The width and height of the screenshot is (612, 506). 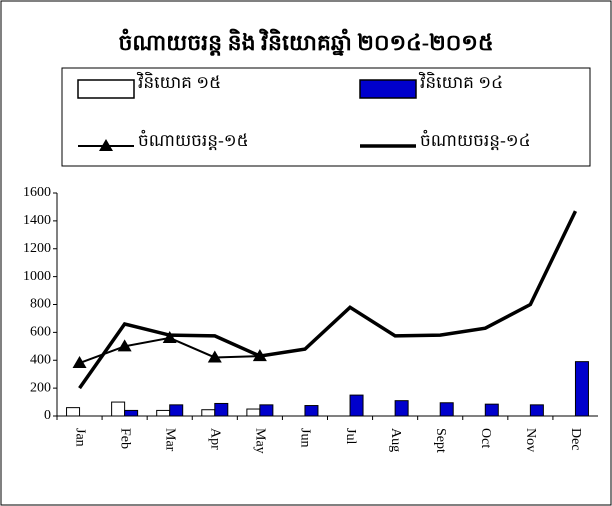 I want to click on x-tick-label: Jan, so click(x=79, y=437).